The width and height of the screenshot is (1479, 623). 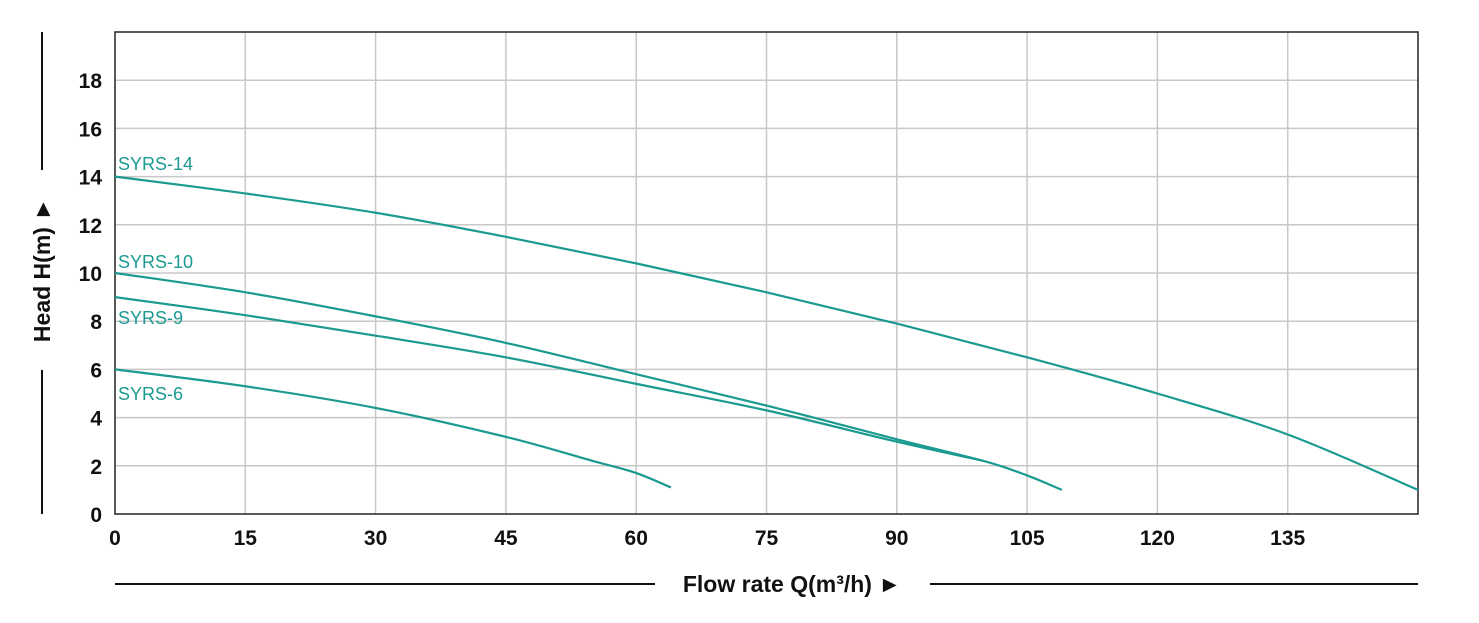 I want to click on series-label: SYRS-6, so click(x=150, y=394).